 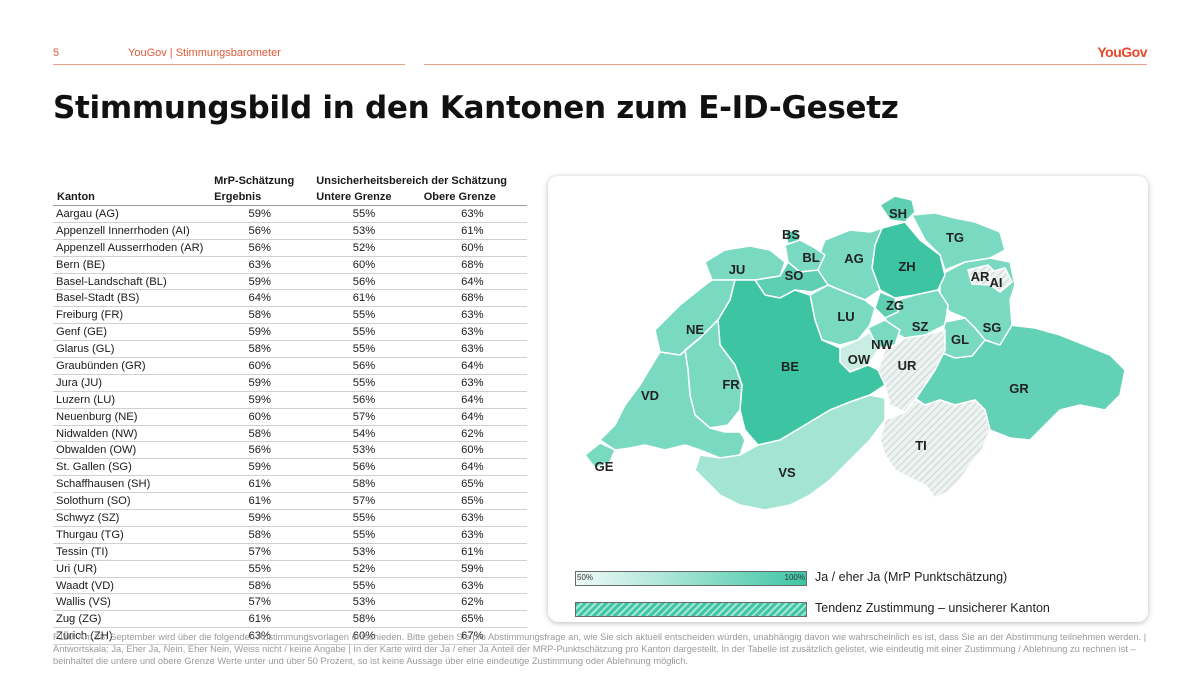 I want to click on map-label-LU: LU, so click(x=845, y=316).